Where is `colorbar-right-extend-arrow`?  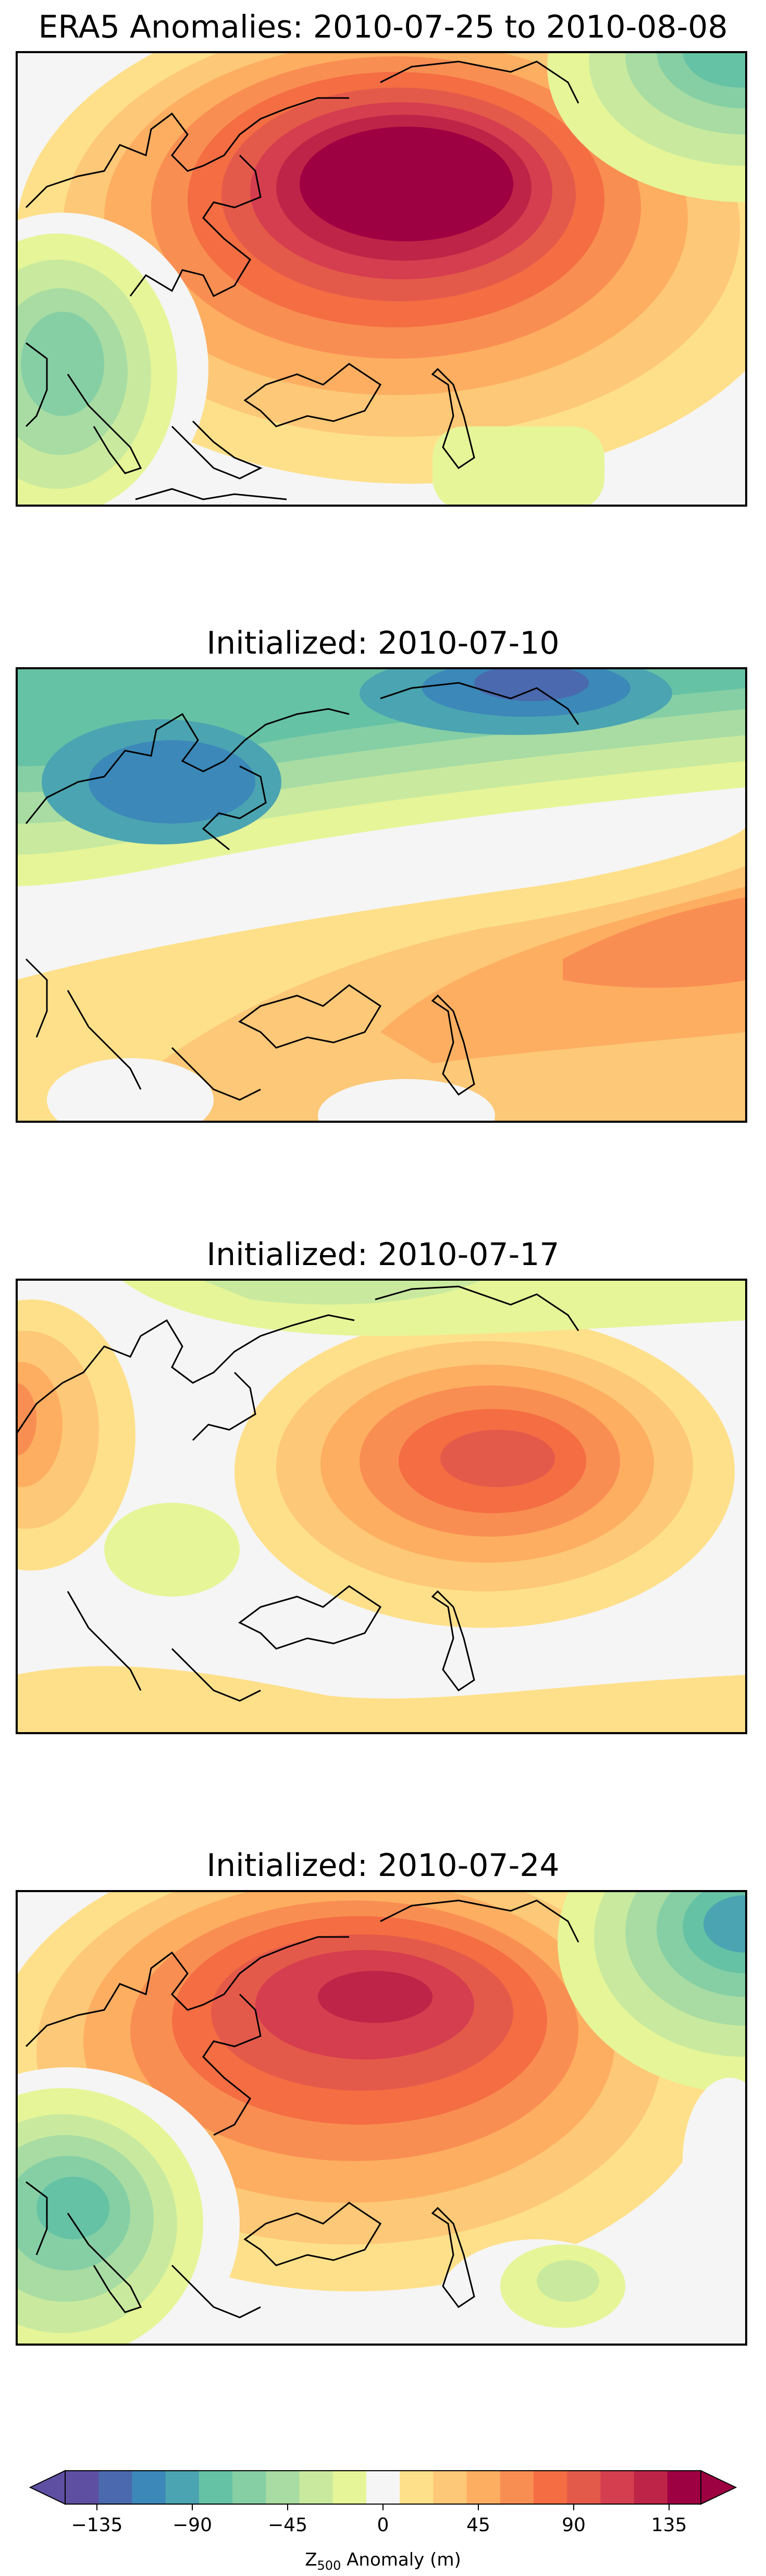 colorbar-right-extend-arrow is located at coordinates (718, 2487).